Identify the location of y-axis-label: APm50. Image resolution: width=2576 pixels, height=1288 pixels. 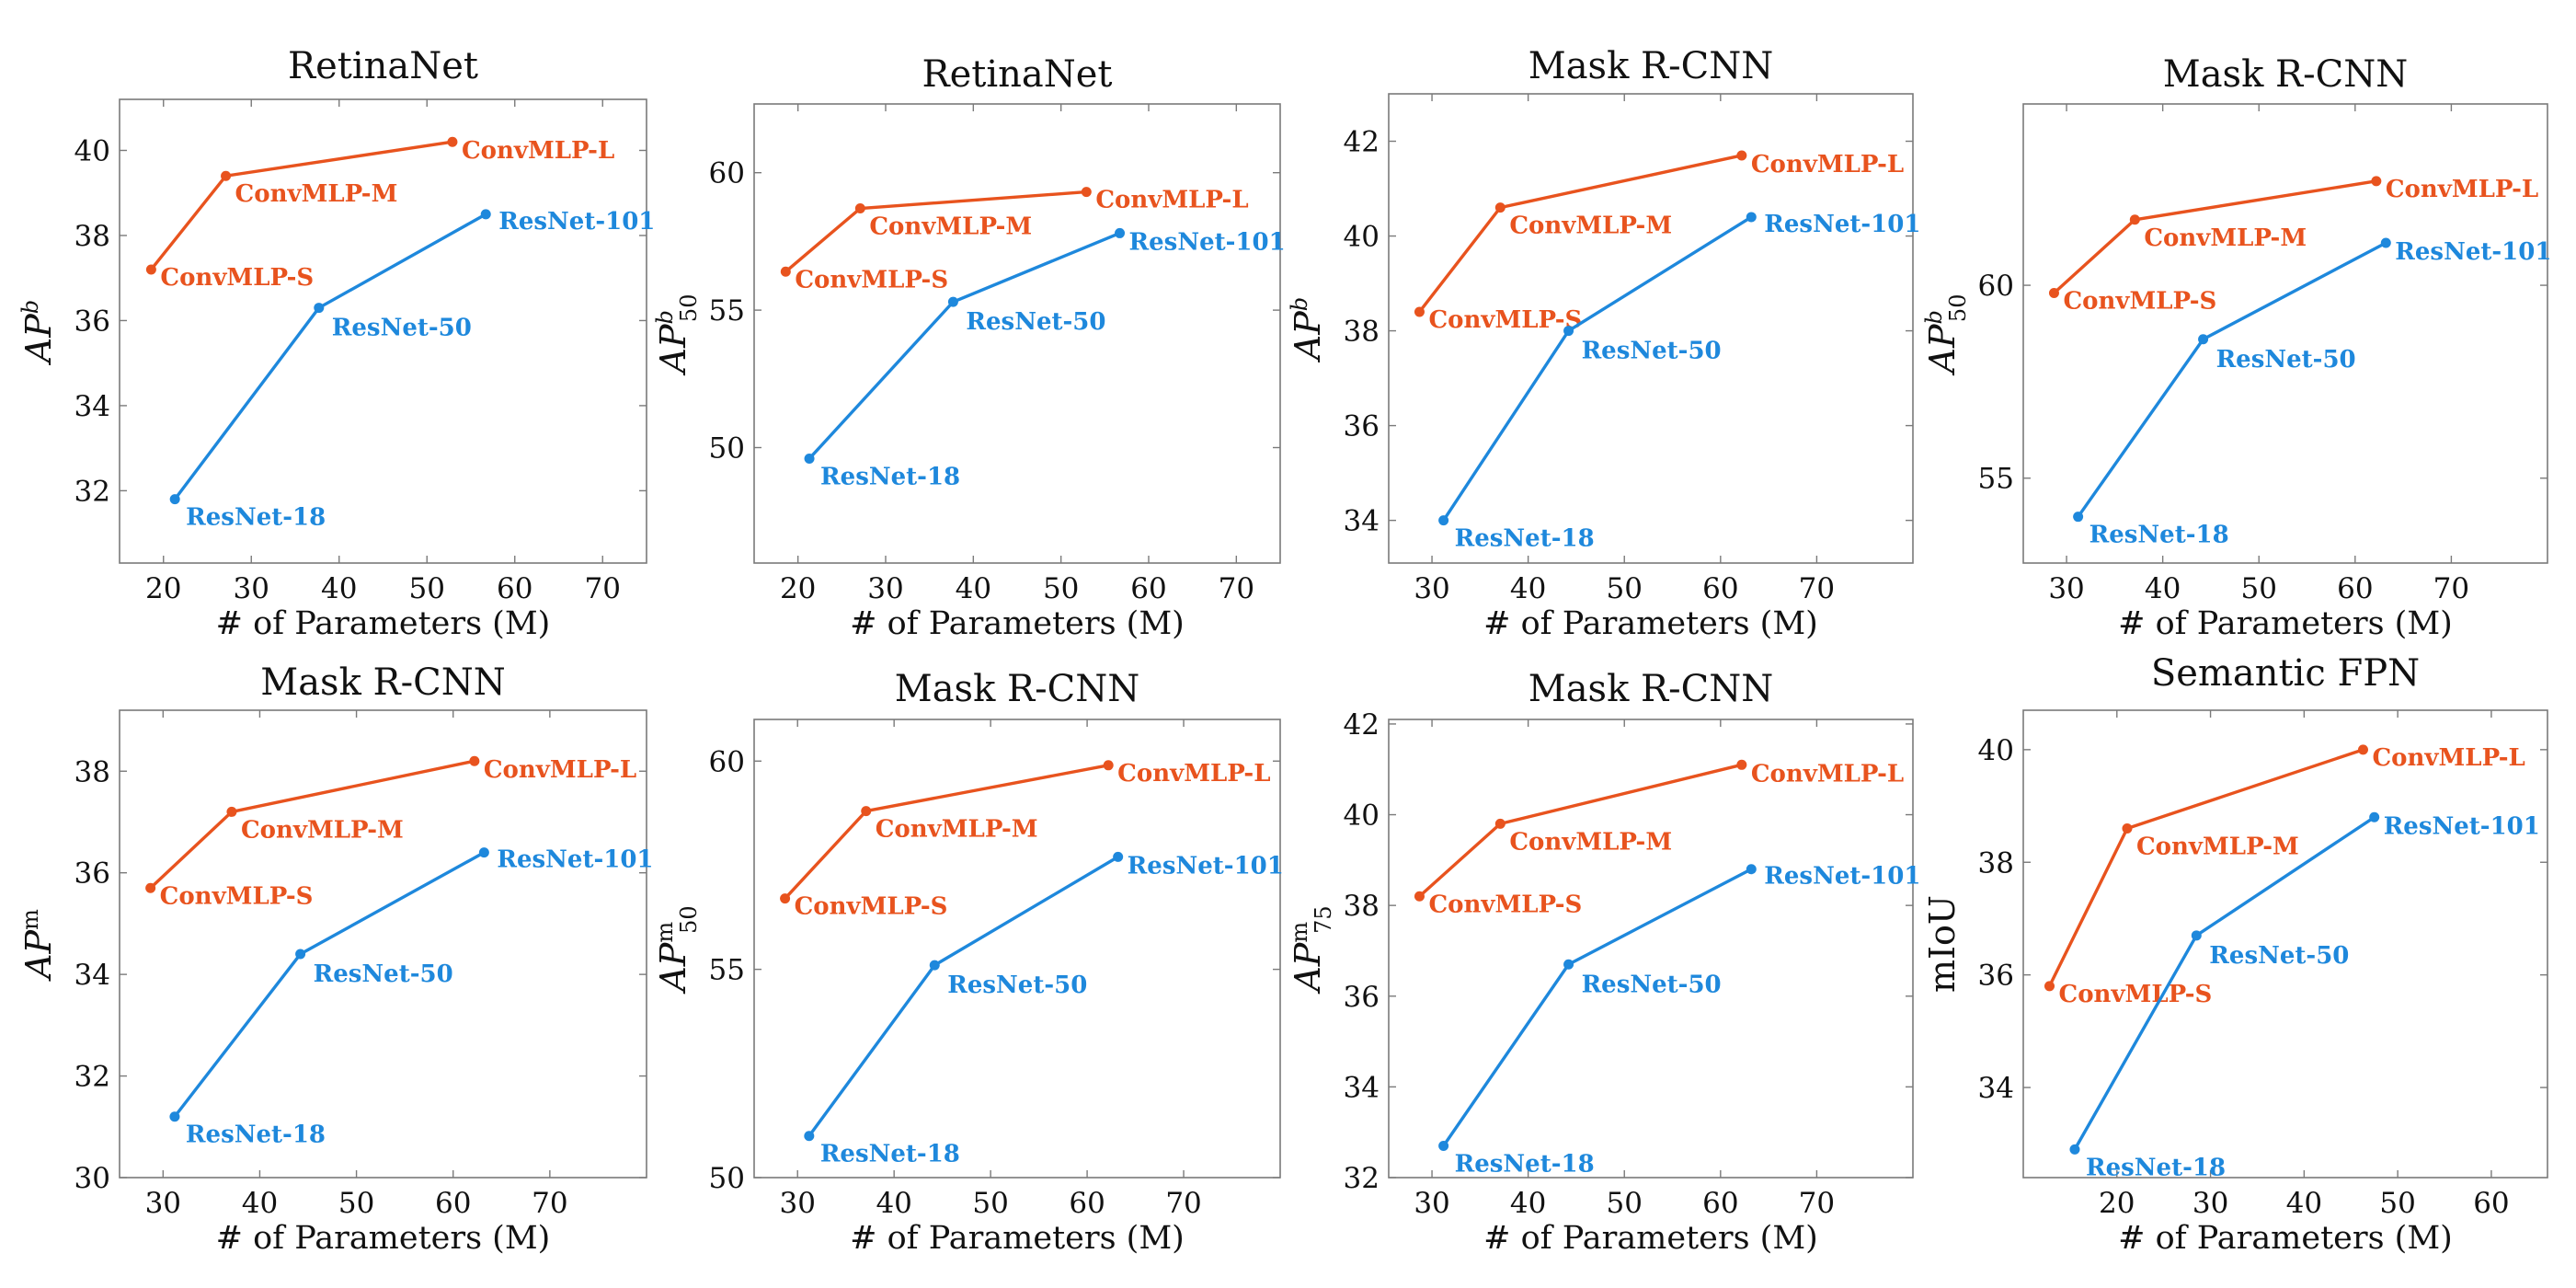
(677, 949).